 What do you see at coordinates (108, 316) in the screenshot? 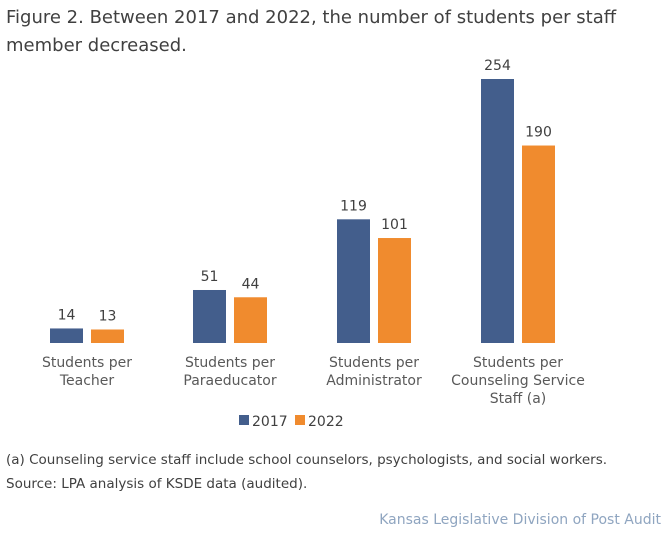
I see `data-label: 13` at bounding box center [108, 316].